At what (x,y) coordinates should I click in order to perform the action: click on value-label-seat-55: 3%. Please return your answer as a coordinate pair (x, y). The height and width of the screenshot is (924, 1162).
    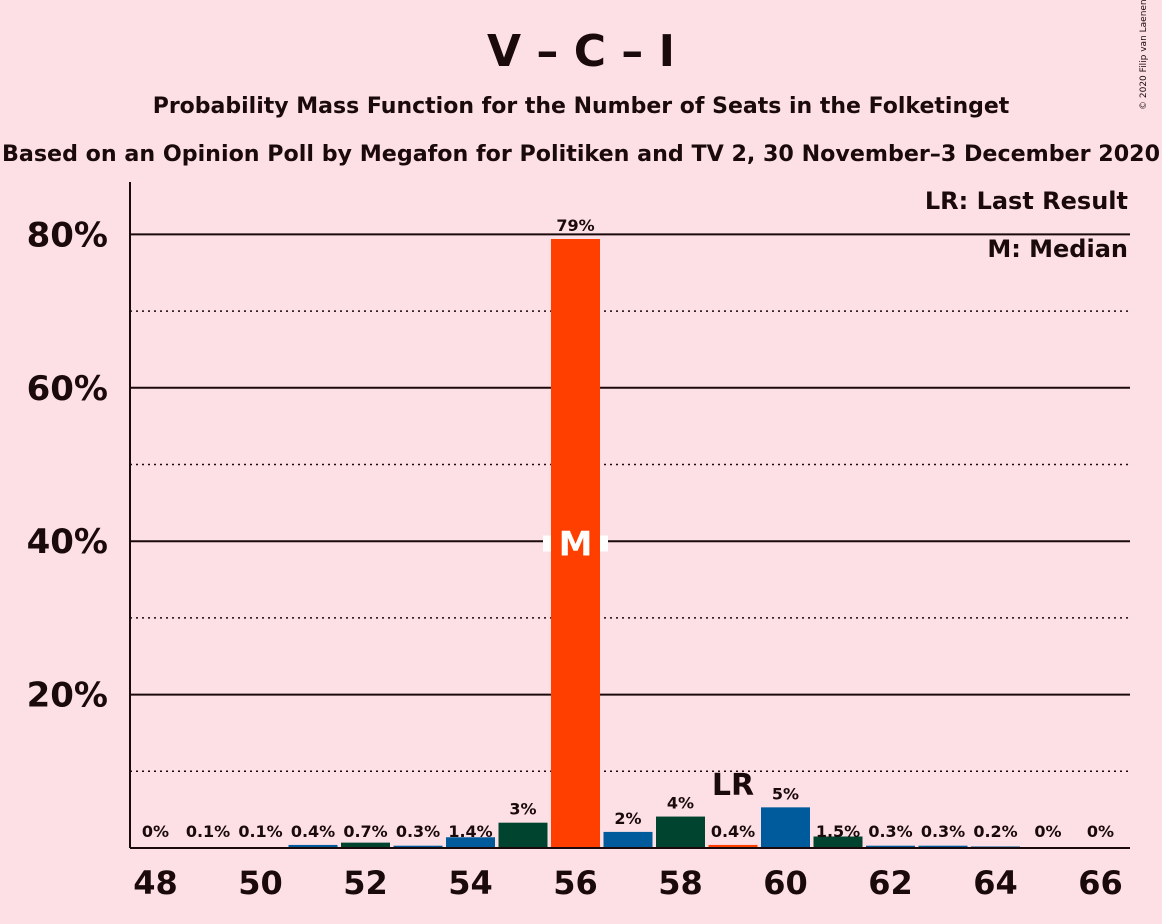
    Looking at the image, I should click on (522, 809).